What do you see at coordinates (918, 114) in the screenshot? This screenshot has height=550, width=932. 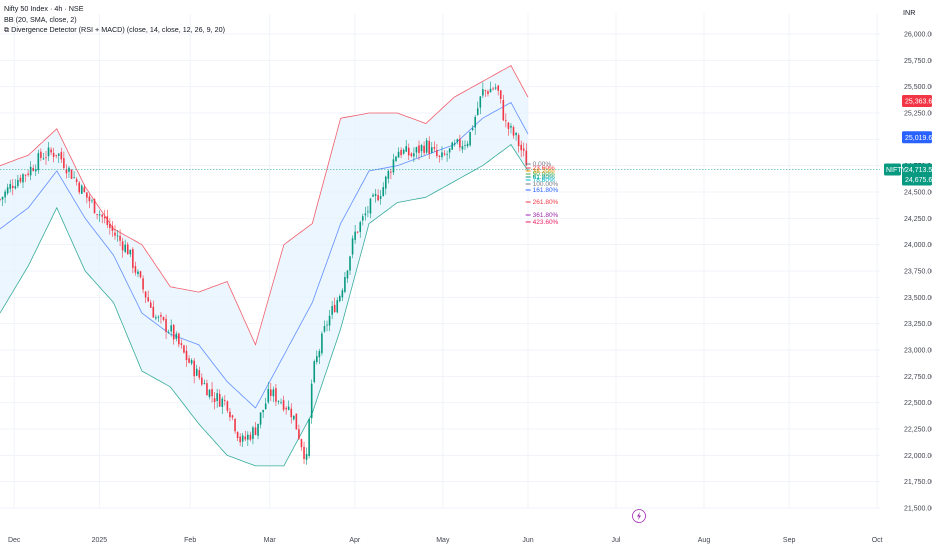 I see `y-tick-label: 25,250.00` at bounding box center [918, 114].